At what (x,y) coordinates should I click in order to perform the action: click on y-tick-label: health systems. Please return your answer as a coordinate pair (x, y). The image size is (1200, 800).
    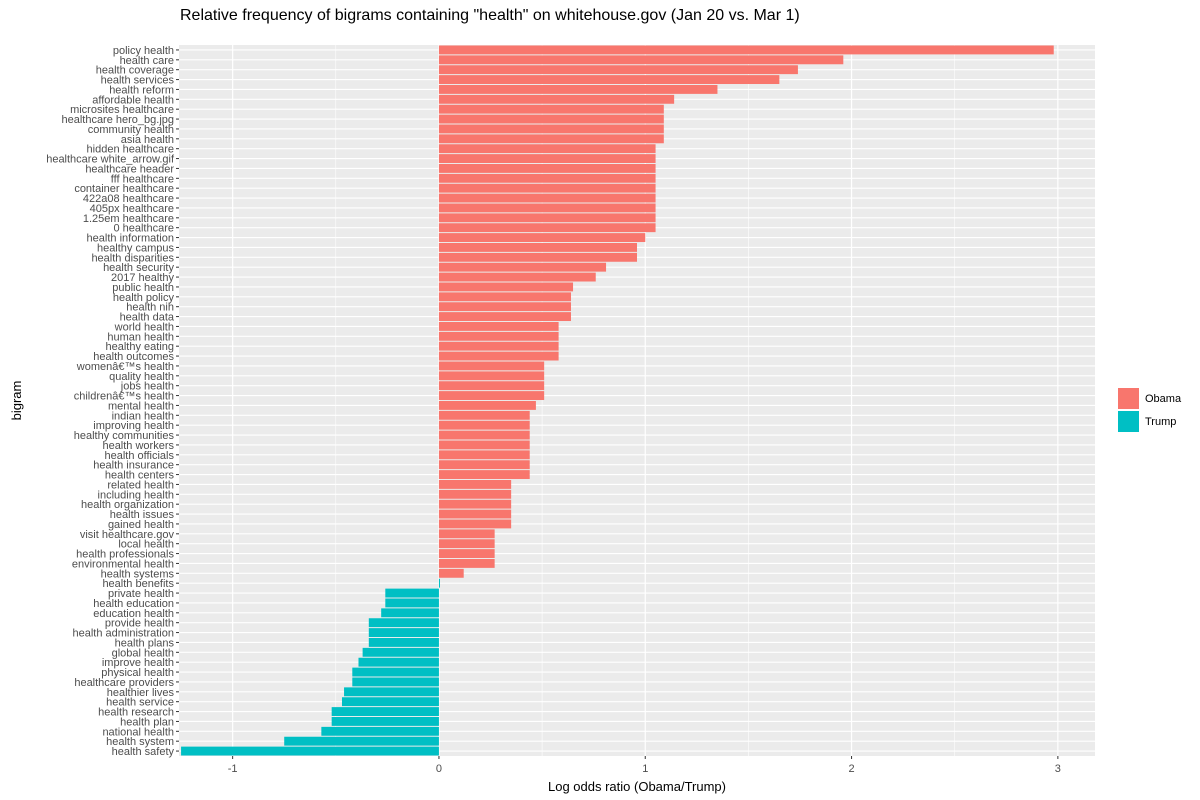
    Looking at the image, I should click on (138, 574).